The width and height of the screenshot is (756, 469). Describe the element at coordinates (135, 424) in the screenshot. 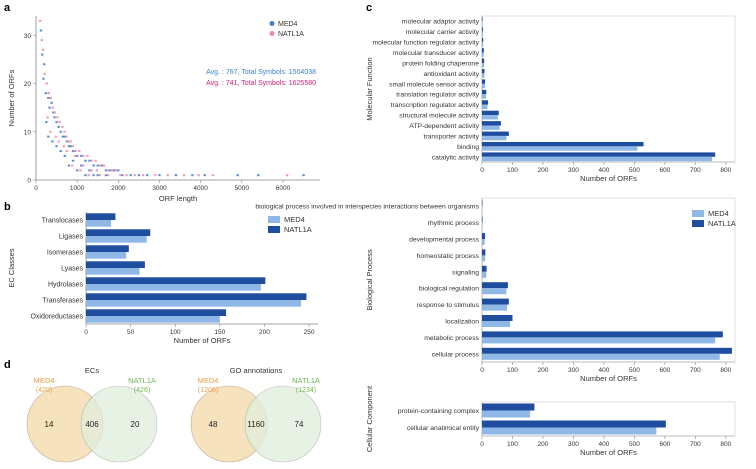

I see `venn-right-only: 20` at that location.